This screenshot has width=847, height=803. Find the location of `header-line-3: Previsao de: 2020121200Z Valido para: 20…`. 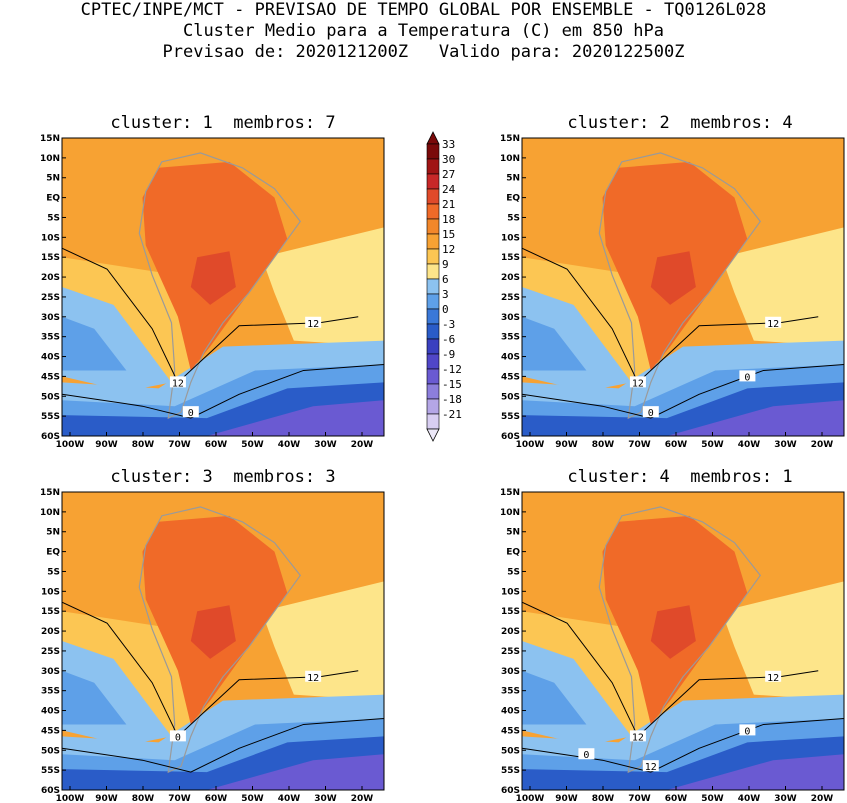

header-line-3: Previsao de: 2020121200Z Valido para: 20… is located at coordinates (423, 52).